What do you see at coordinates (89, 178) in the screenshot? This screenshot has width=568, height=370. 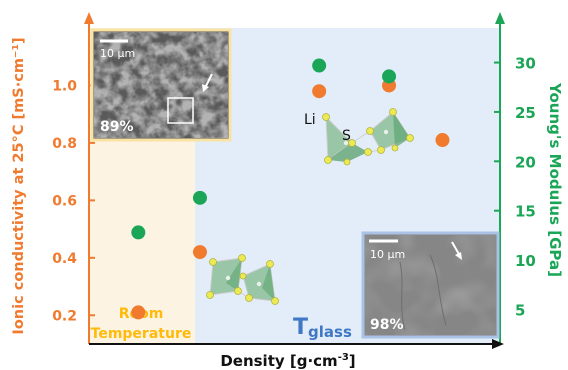 I see `left-axis` at bounding box center [89, 178].